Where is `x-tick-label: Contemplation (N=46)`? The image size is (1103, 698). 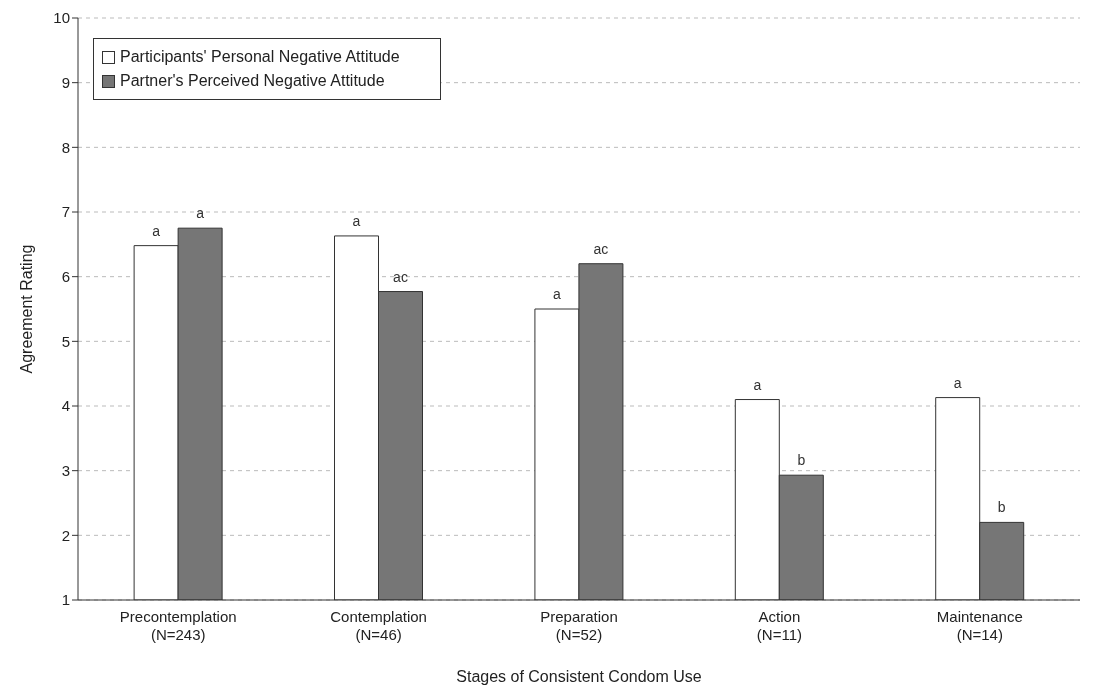 x-tick-label: Contemplation (N=46) is located at coordinates (378, 625).